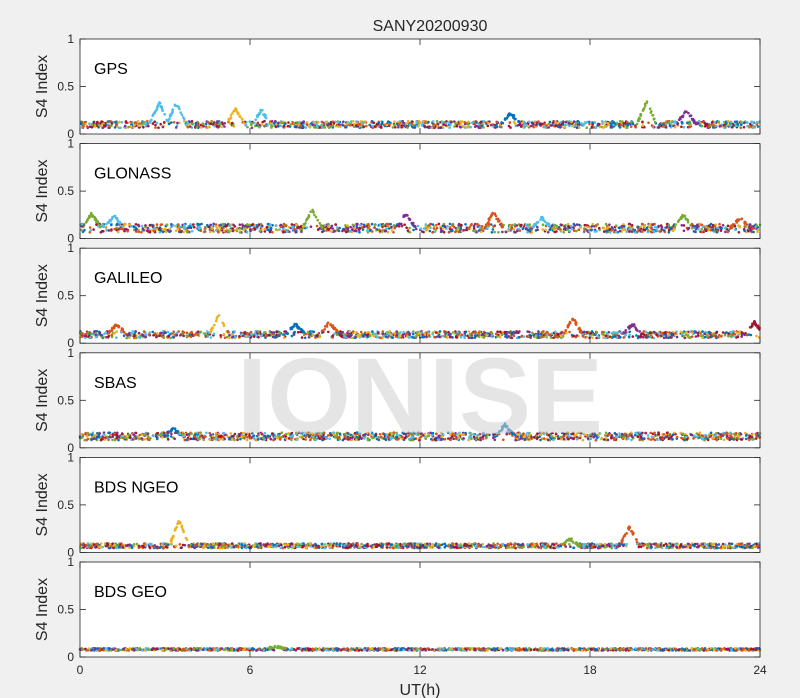 The height and width of the screenshot is (698, 800). I want to click on y-tick-label: 1, so click(70, 39).